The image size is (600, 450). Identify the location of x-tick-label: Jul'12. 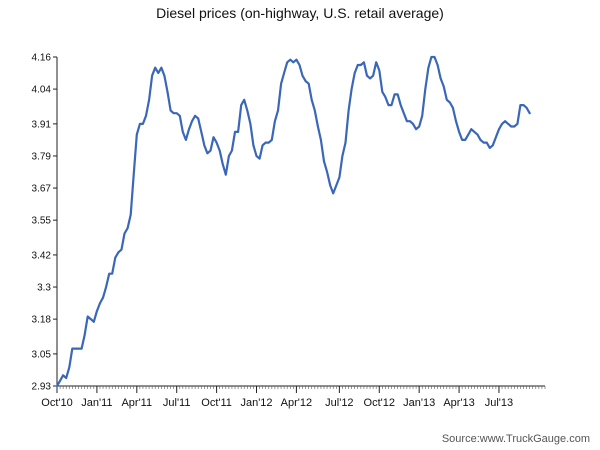
(339, 403).